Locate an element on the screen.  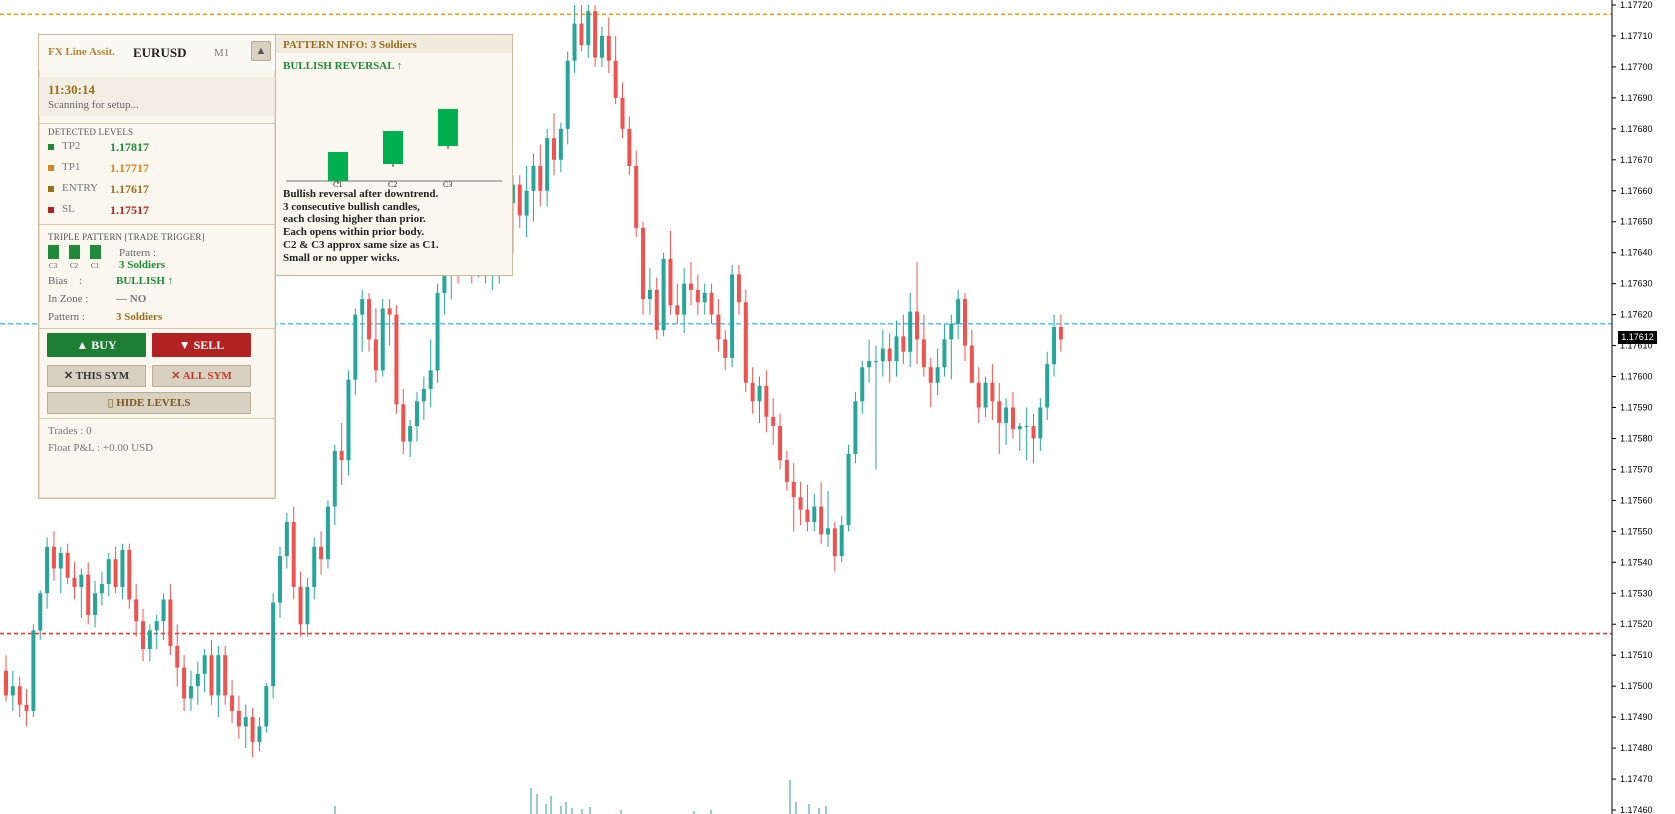
timeframe-label: M1 is located at coordinates (222, 53).